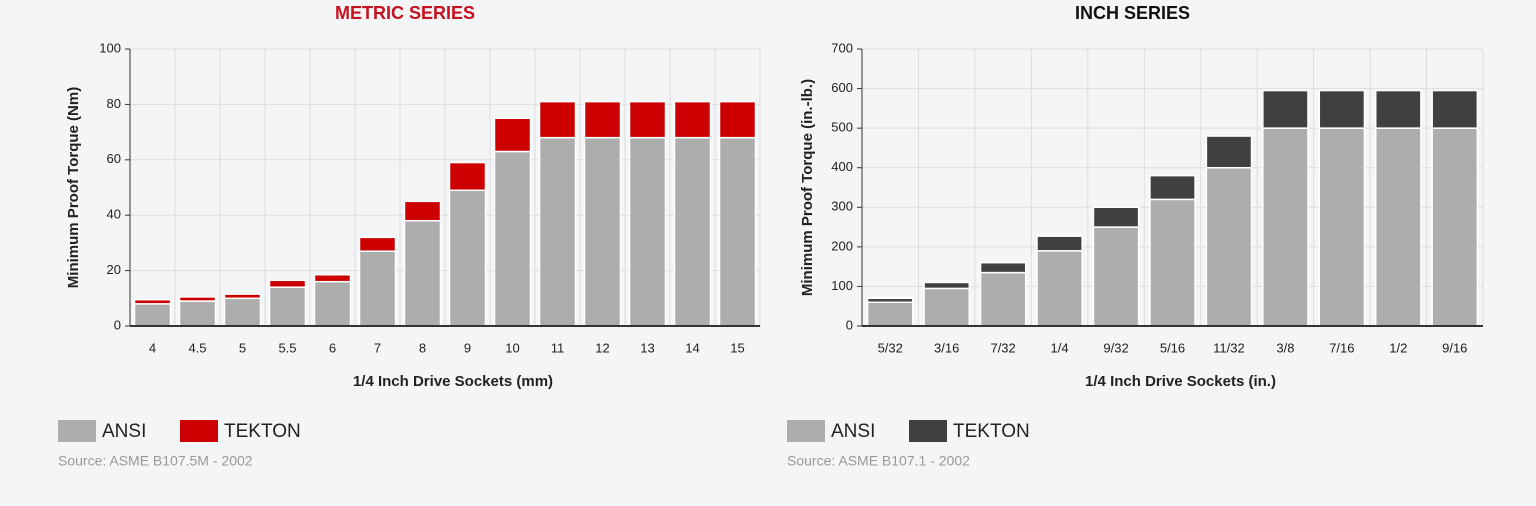 The width and height of the screenshot is (1536, 506). What do you see at coordinates (405, 13) in the screenshot?
I see `chart-title: METRIC SERIES` at bounding box center [405, 13].